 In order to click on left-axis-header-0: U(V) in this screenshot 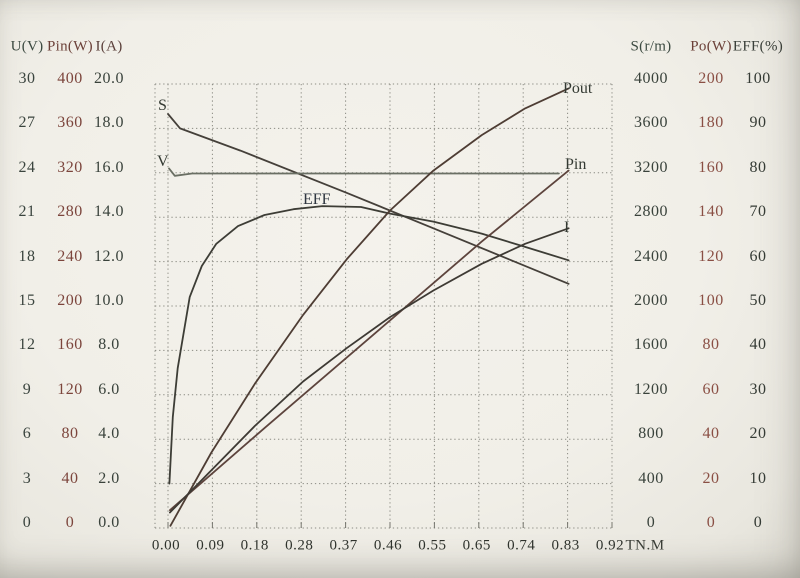, I will do `click(27, 46)`.